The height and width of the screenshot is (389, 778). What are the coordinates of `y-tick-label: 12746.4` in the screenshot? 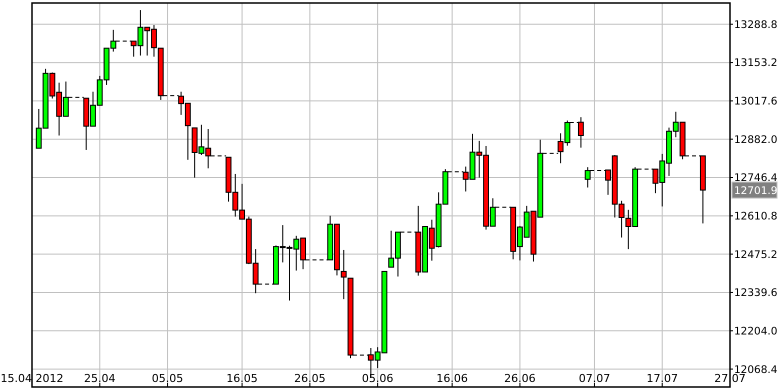 It's located at (756, 178).